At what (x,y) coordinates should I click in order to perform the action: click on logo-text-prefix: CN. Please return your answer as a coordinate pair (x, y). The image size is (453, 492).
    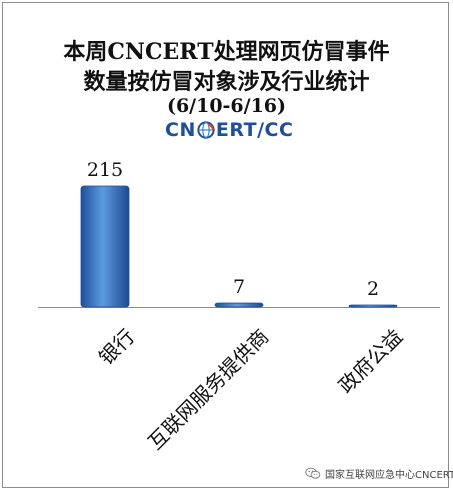
    Looking at the image, I should click on (180, 130).